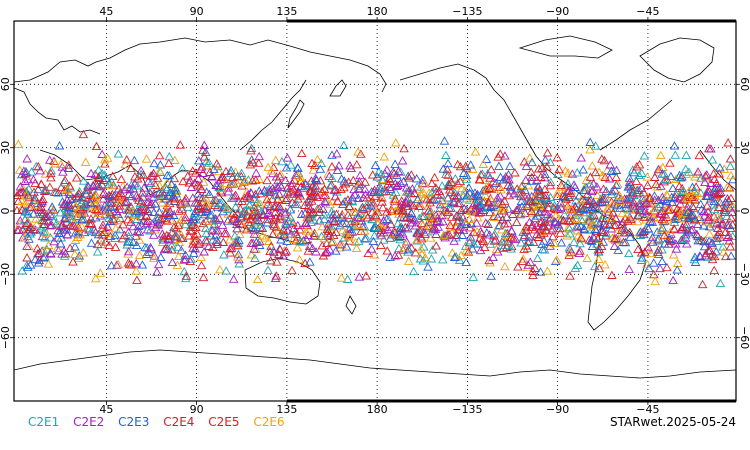 The image size is (750, 450). I want to click on product-date-label: STARwet.2025-05-24, so click(672, 422).